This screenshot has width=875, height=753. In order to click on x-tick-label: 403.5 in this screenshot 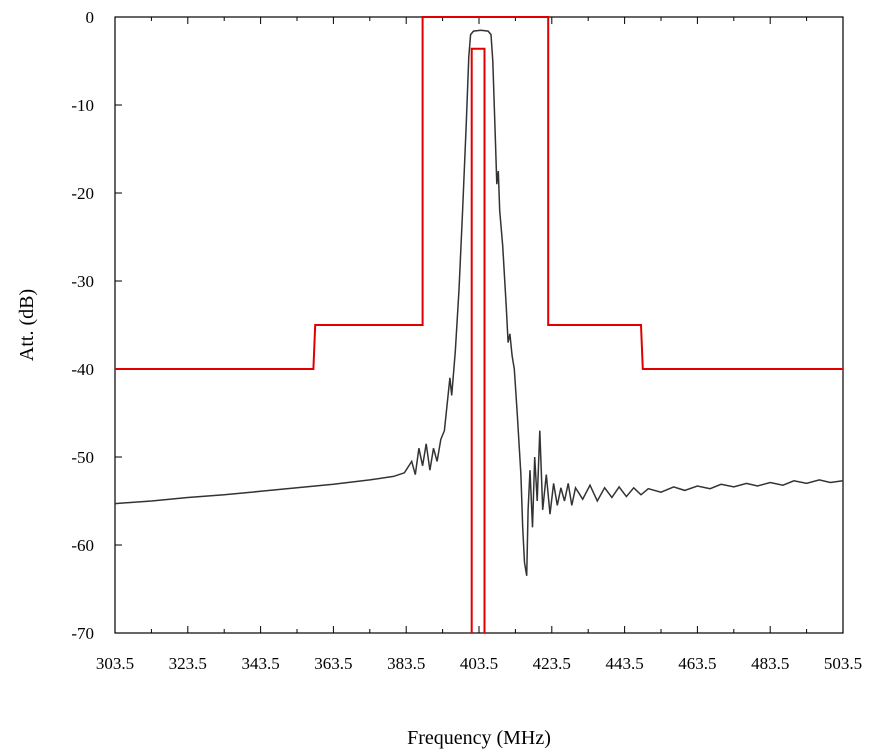, I will do `click(479, 663)`.